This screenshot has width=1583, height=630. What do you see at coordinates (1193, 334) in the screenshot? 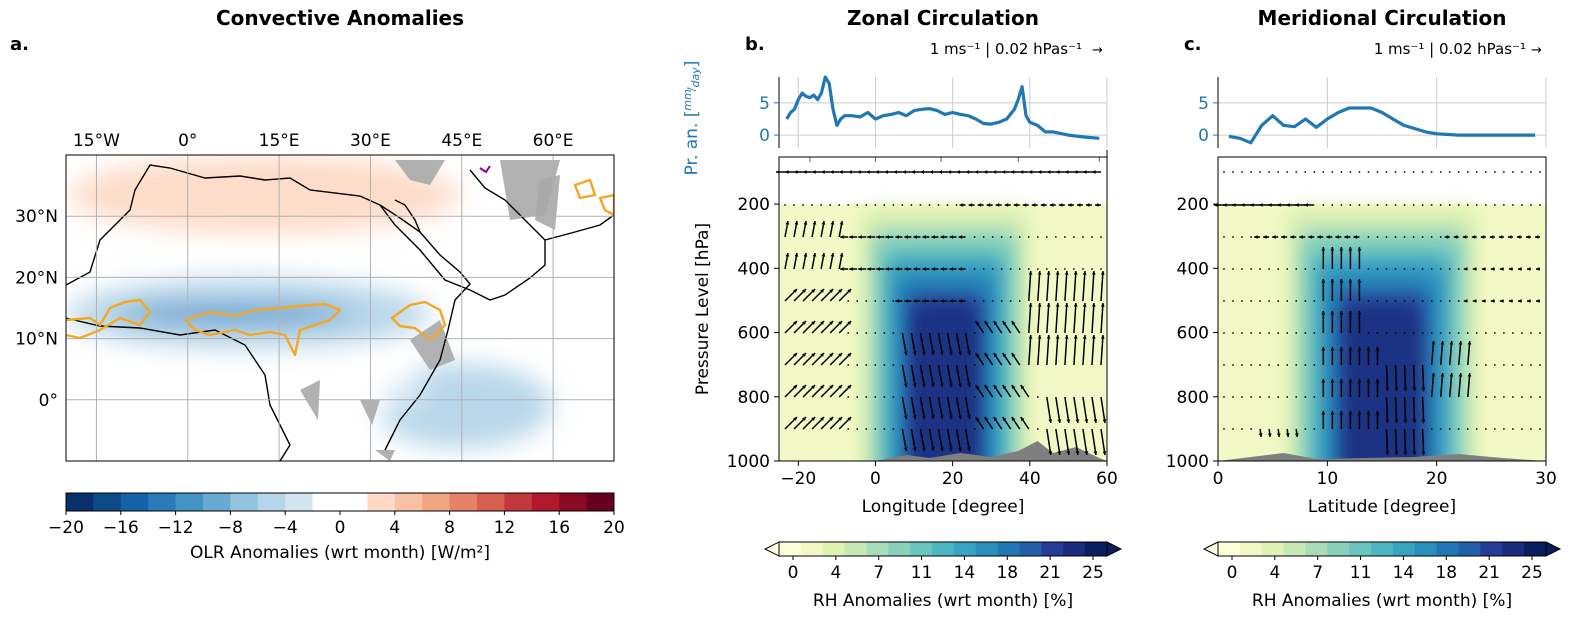
I see `ytick-label: 600` at bounding box center [1193, 334].